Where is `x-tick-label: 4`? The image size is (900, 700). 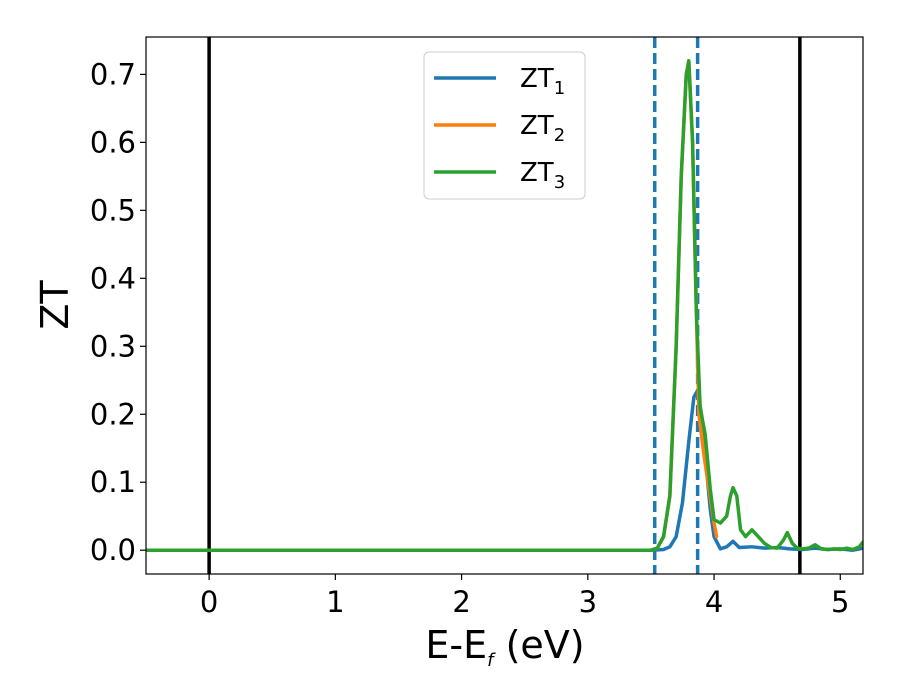
x-tick-label: 4 is located at coordinates (714, 602).